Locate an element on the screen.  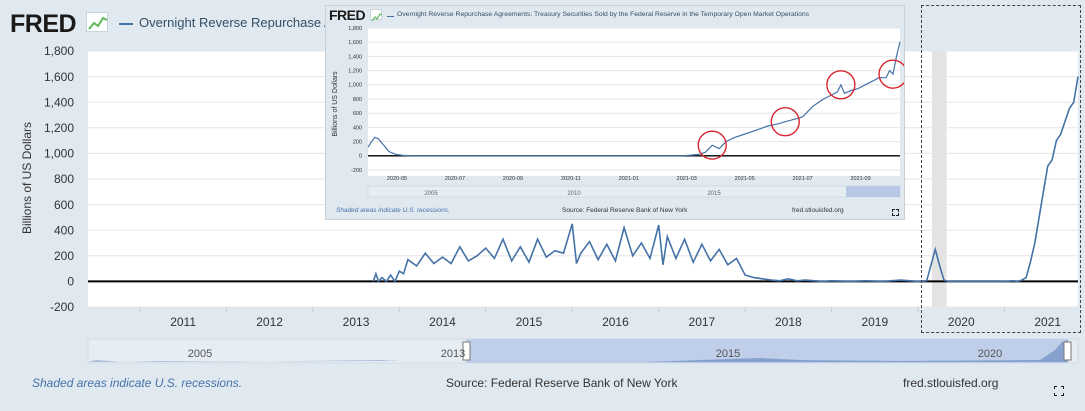
navigator-label-2013: 2013 is located at coordinates (453, 354).